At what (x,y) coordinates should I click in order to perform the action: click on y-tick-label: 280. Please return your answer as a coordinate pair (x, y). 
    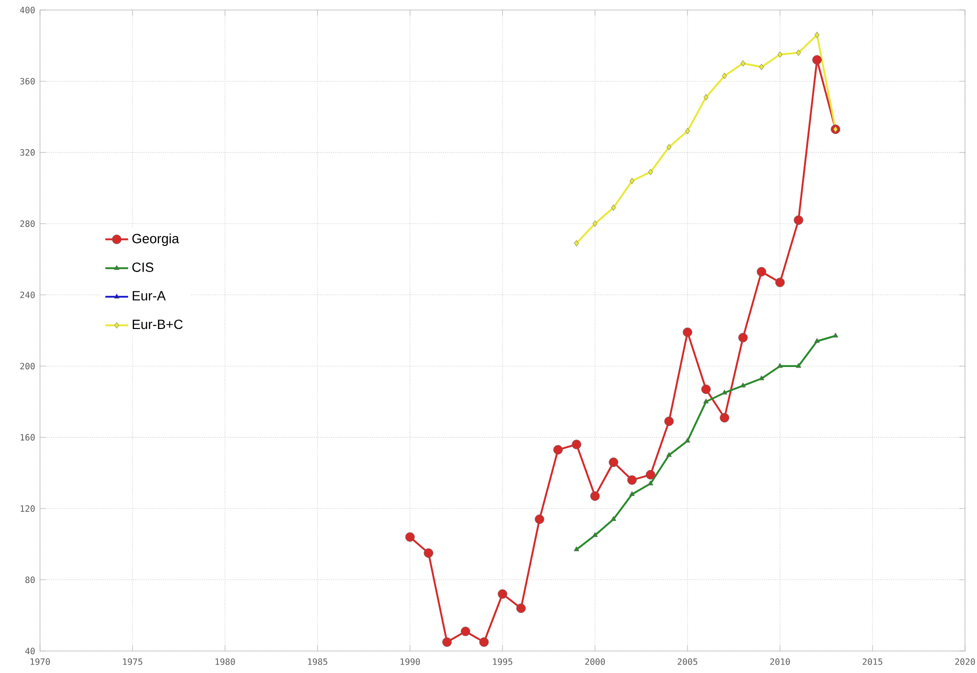
    Looking at the image, I should click on (27, 223).